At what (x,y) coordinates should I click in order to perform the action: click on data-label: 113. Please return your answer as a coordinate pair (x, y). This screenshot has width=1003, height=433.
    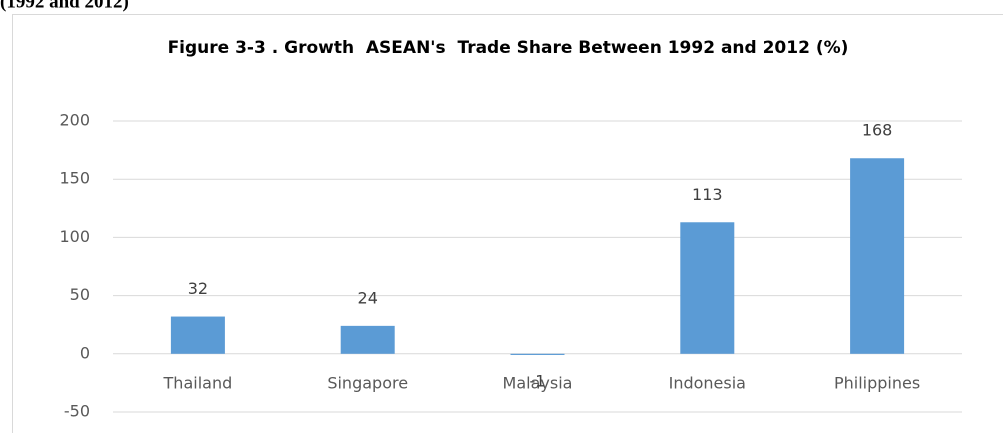
    Looking at the image, I should click on (707, 194).